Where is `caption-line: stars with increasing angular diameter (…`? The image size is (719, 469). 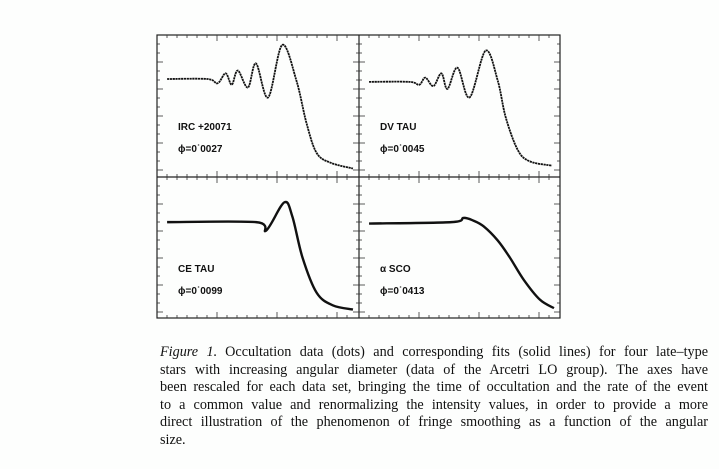 caption-line: stars with increasing angular diameter (… is located at coordinates (434, 369).